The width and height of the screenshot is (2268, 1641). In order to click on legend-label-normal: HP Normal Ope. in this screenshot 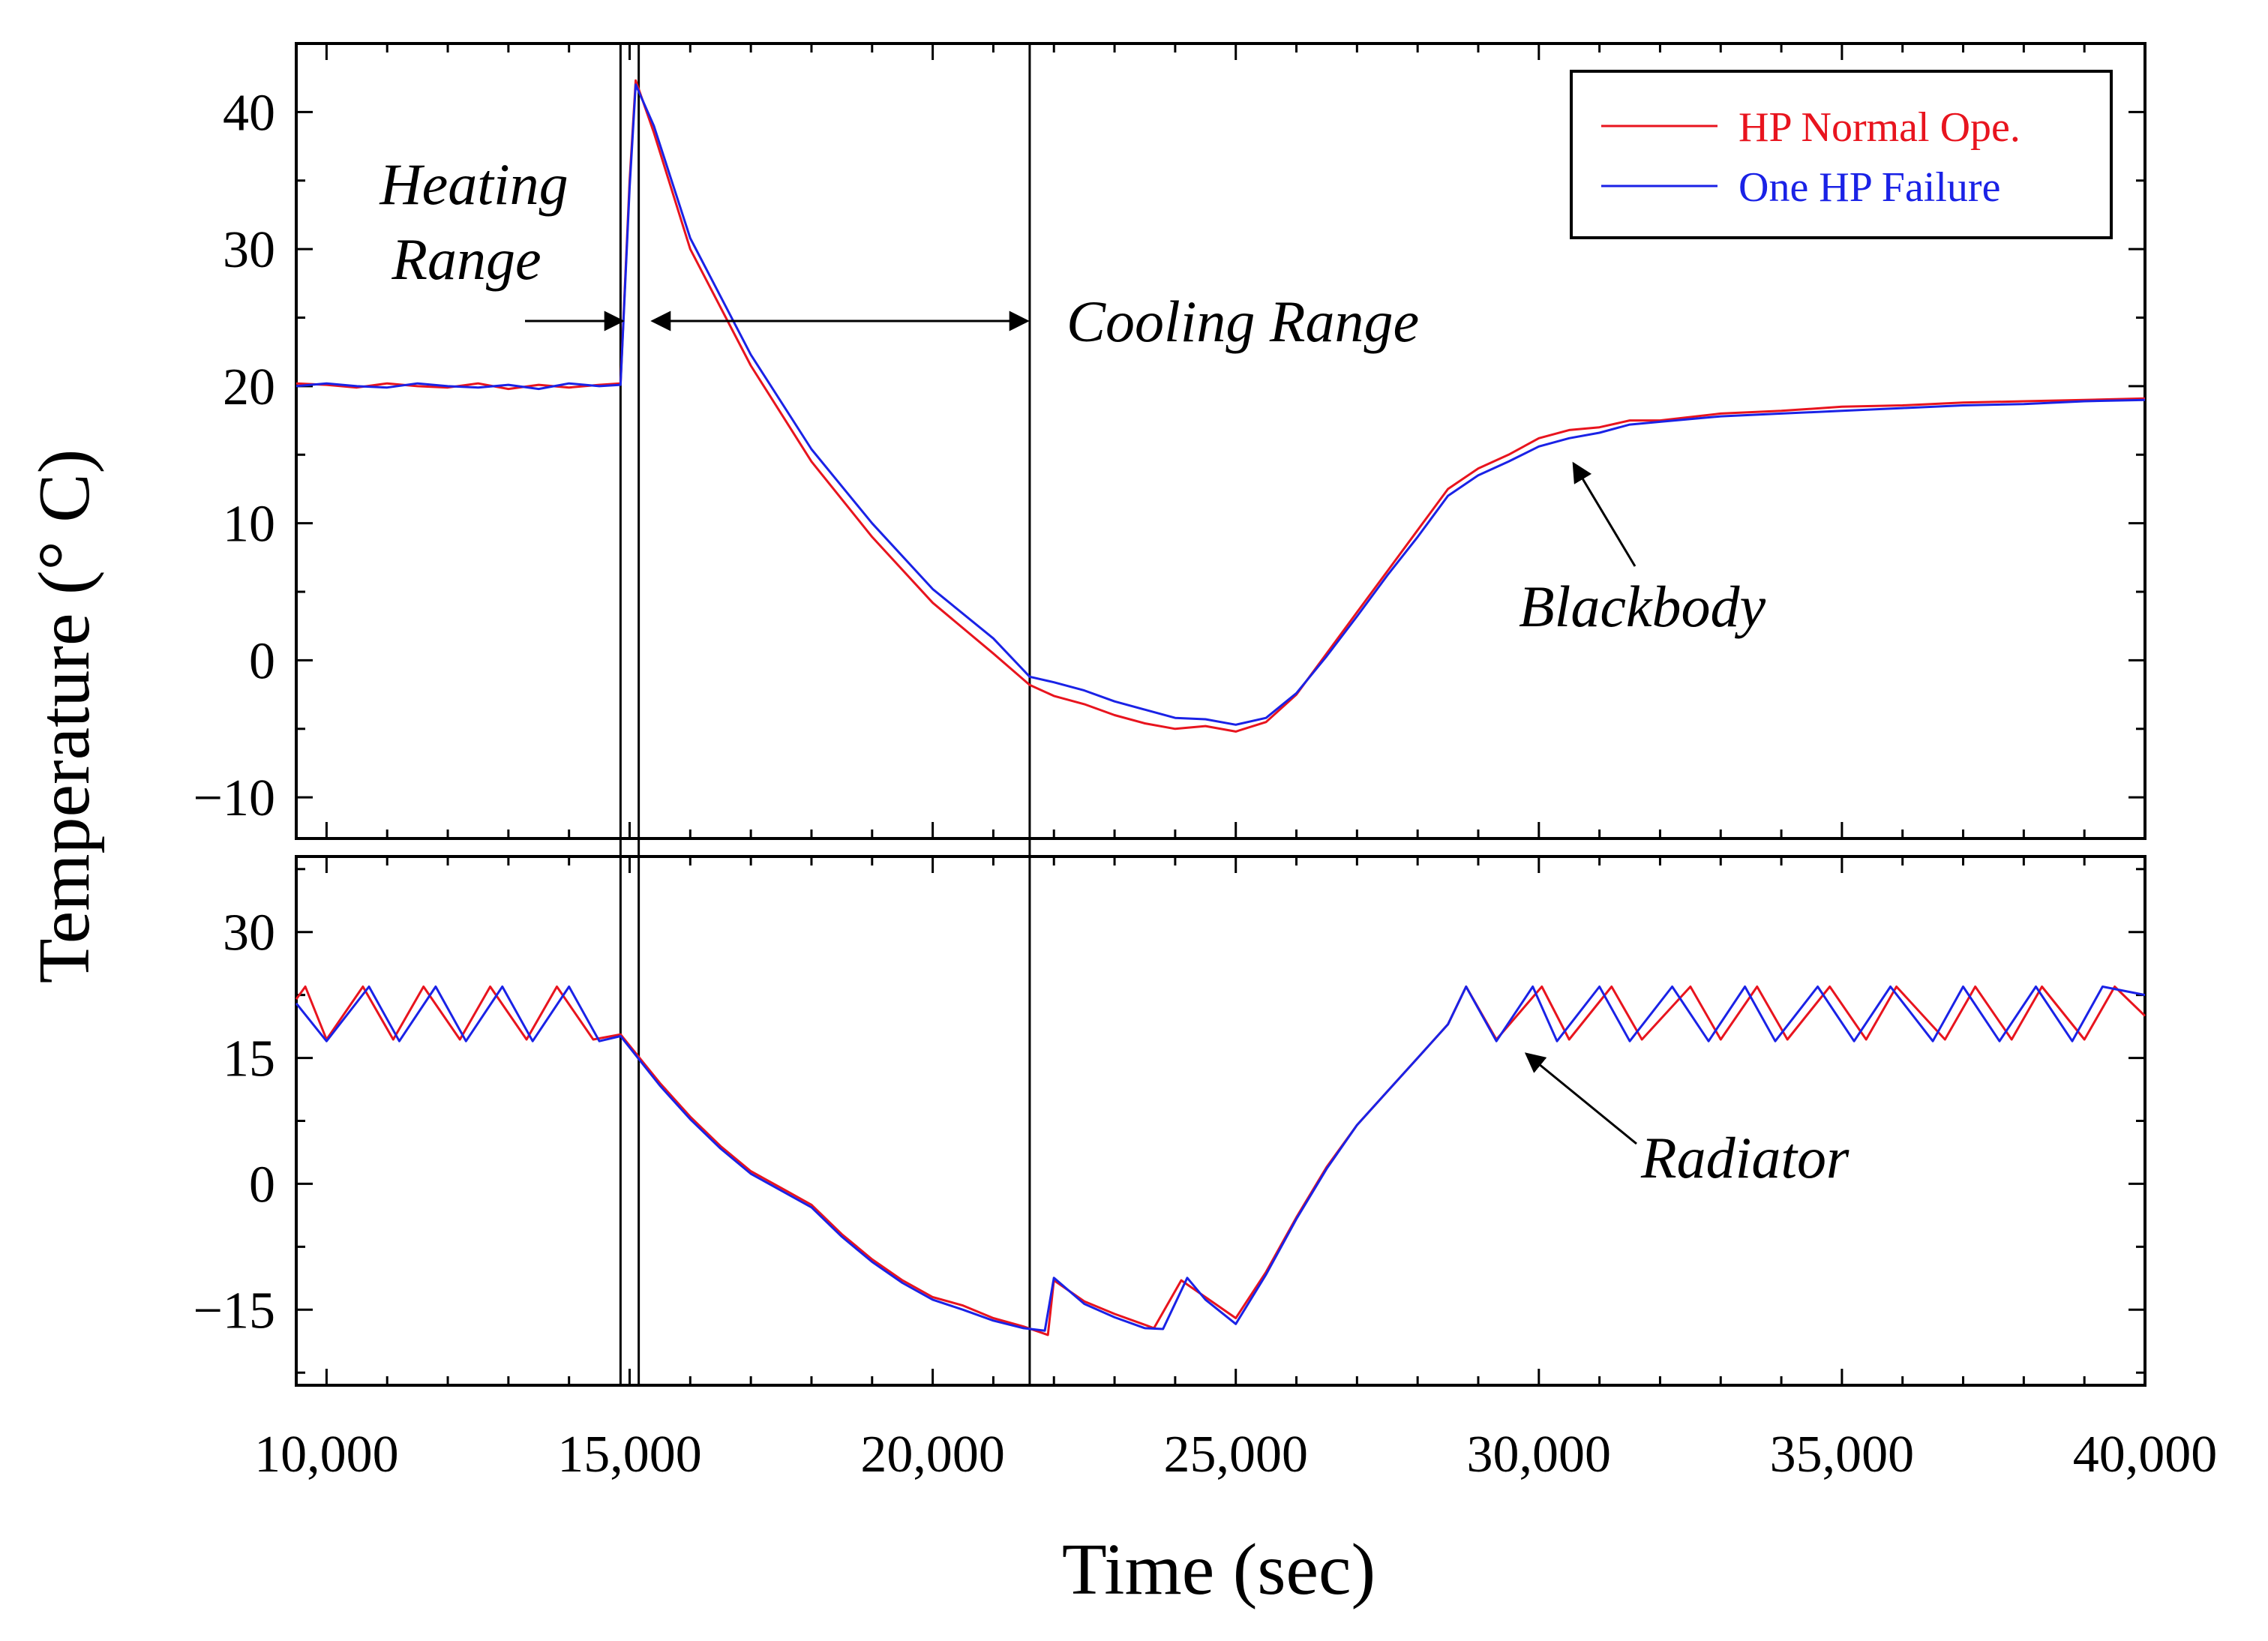, I will do `click(1879, 127)`.